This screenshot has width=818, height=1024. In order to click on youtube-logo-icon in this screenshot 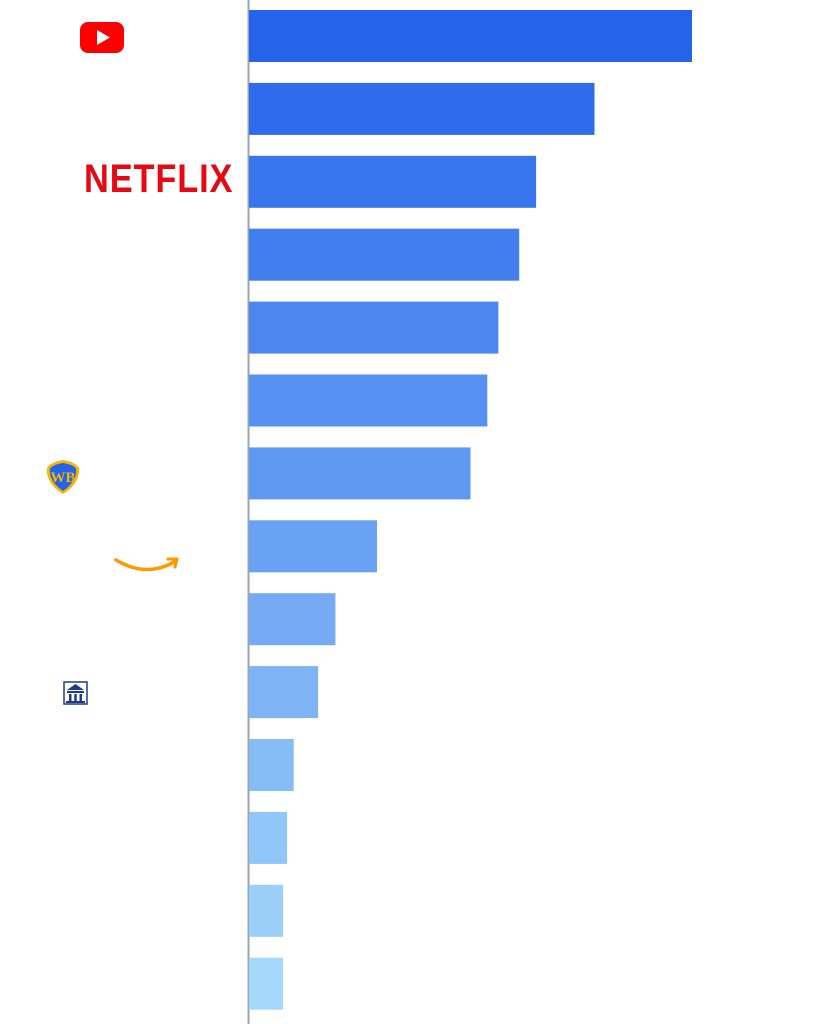, I will do `click(102, 37)`.